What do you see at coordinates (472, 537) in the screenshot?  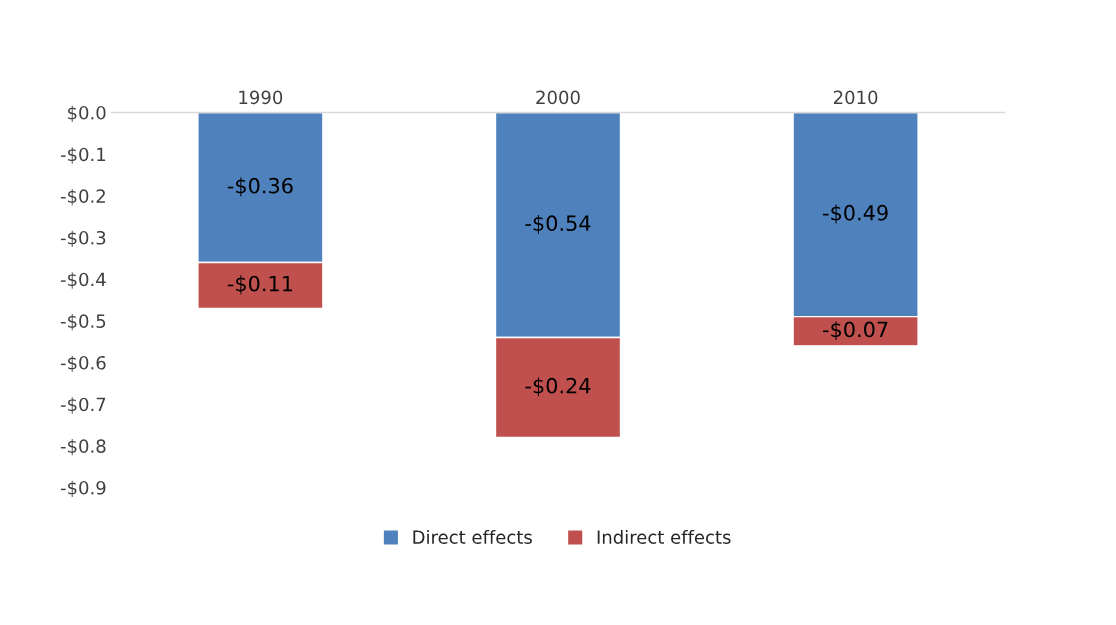 I see `legend-label: Direct effects` at bounding box center [472, 537].